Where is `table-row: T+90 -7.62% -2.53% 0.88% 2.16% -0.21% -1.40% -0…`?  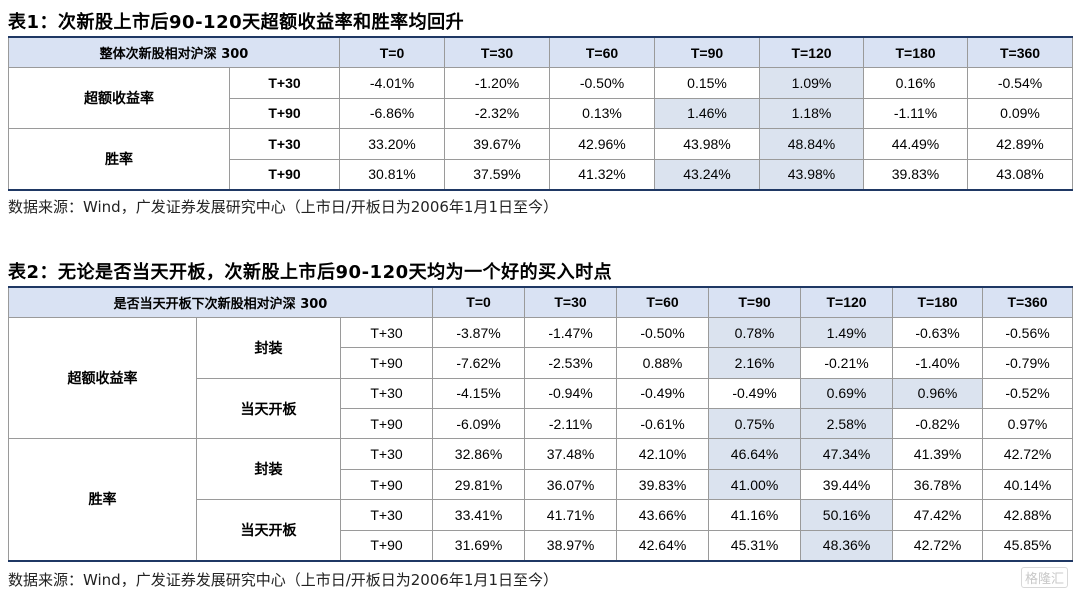
table-row: T+90 -7.62% -2.53% 0.88% 2.16% -0.21% -1.40% -0… is located at coordinates (541, 363).